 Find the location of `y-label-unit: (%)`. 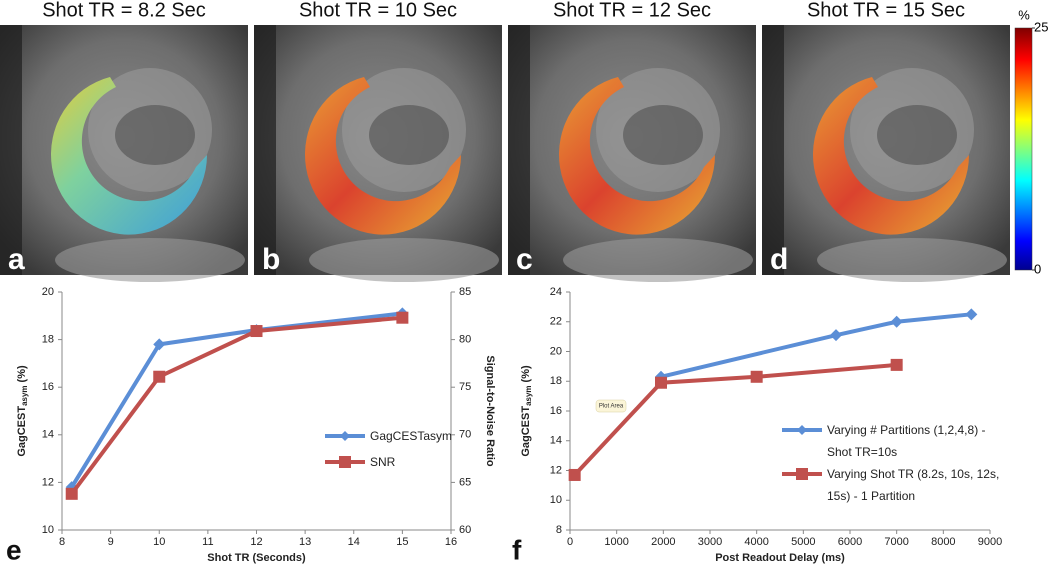

y-label-unit: (%) is located at coordinates (526, 373).